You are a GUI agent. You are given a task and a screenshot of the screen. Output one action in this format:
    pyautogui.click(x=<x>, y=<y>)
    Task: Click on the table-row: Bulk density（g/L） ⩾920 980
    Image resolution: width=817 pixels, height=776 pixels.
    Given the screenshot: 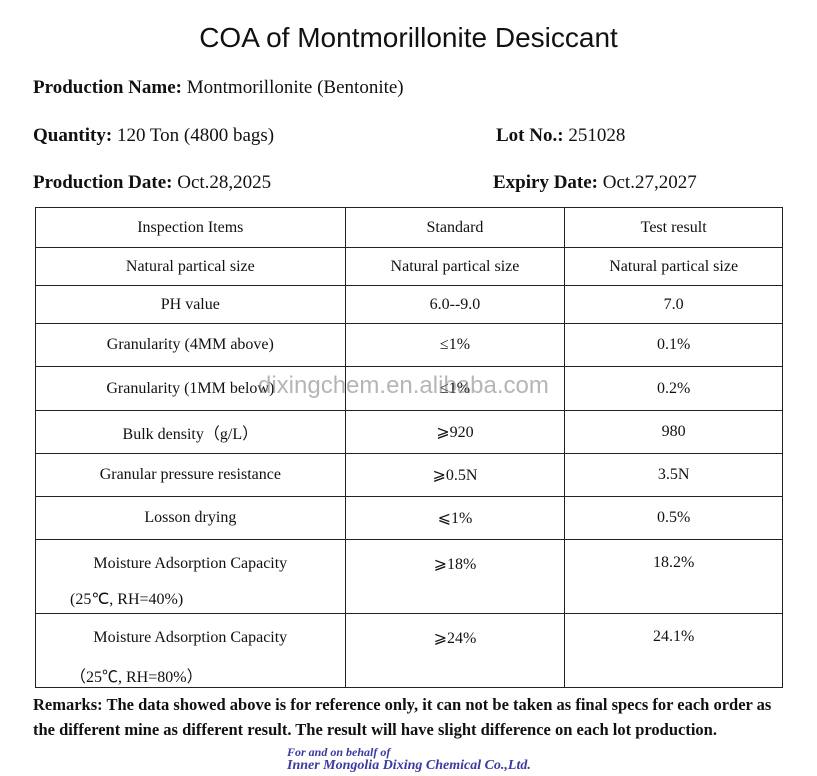 What is the action you would take?
    pyautogui.click(x=409, y=432)
    